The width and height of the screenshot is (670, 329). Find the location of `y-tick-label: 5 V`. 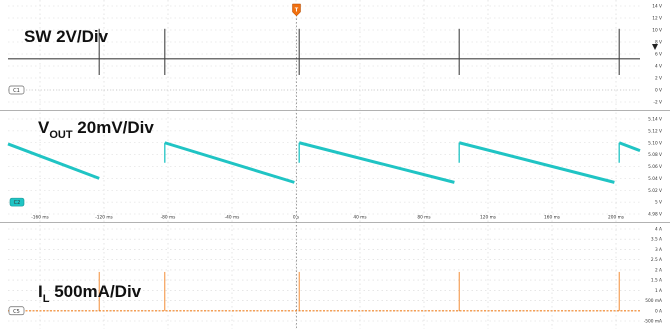

y-tick-label: 5 V is located at coordinates (658, 203).